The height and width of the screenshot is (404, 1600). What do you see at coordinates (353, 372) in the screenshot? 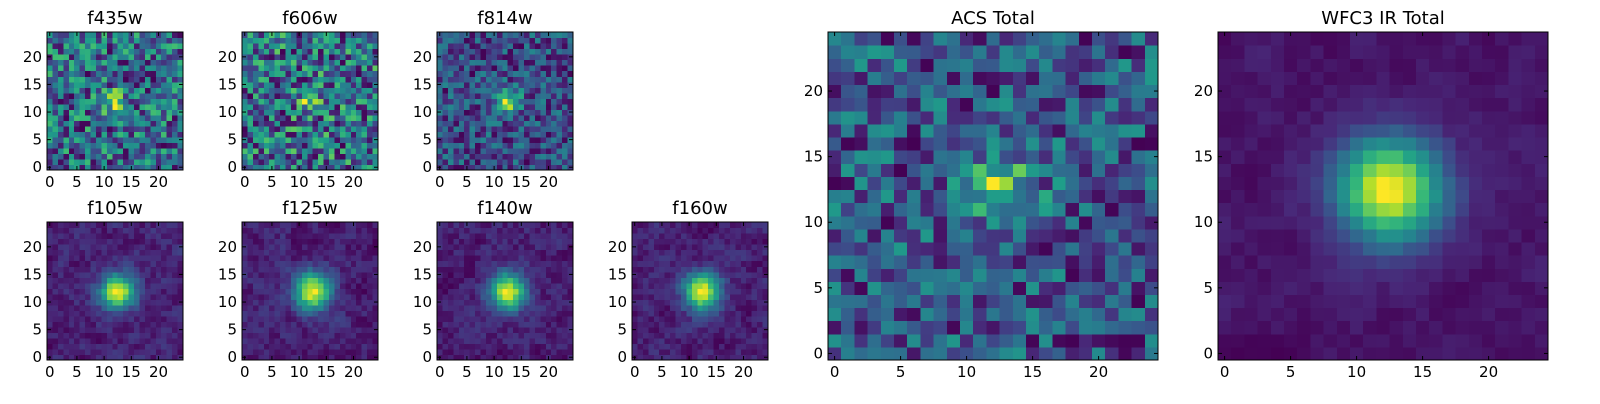
I see `x-tick-label: 20` at bounding box center [353, 372].